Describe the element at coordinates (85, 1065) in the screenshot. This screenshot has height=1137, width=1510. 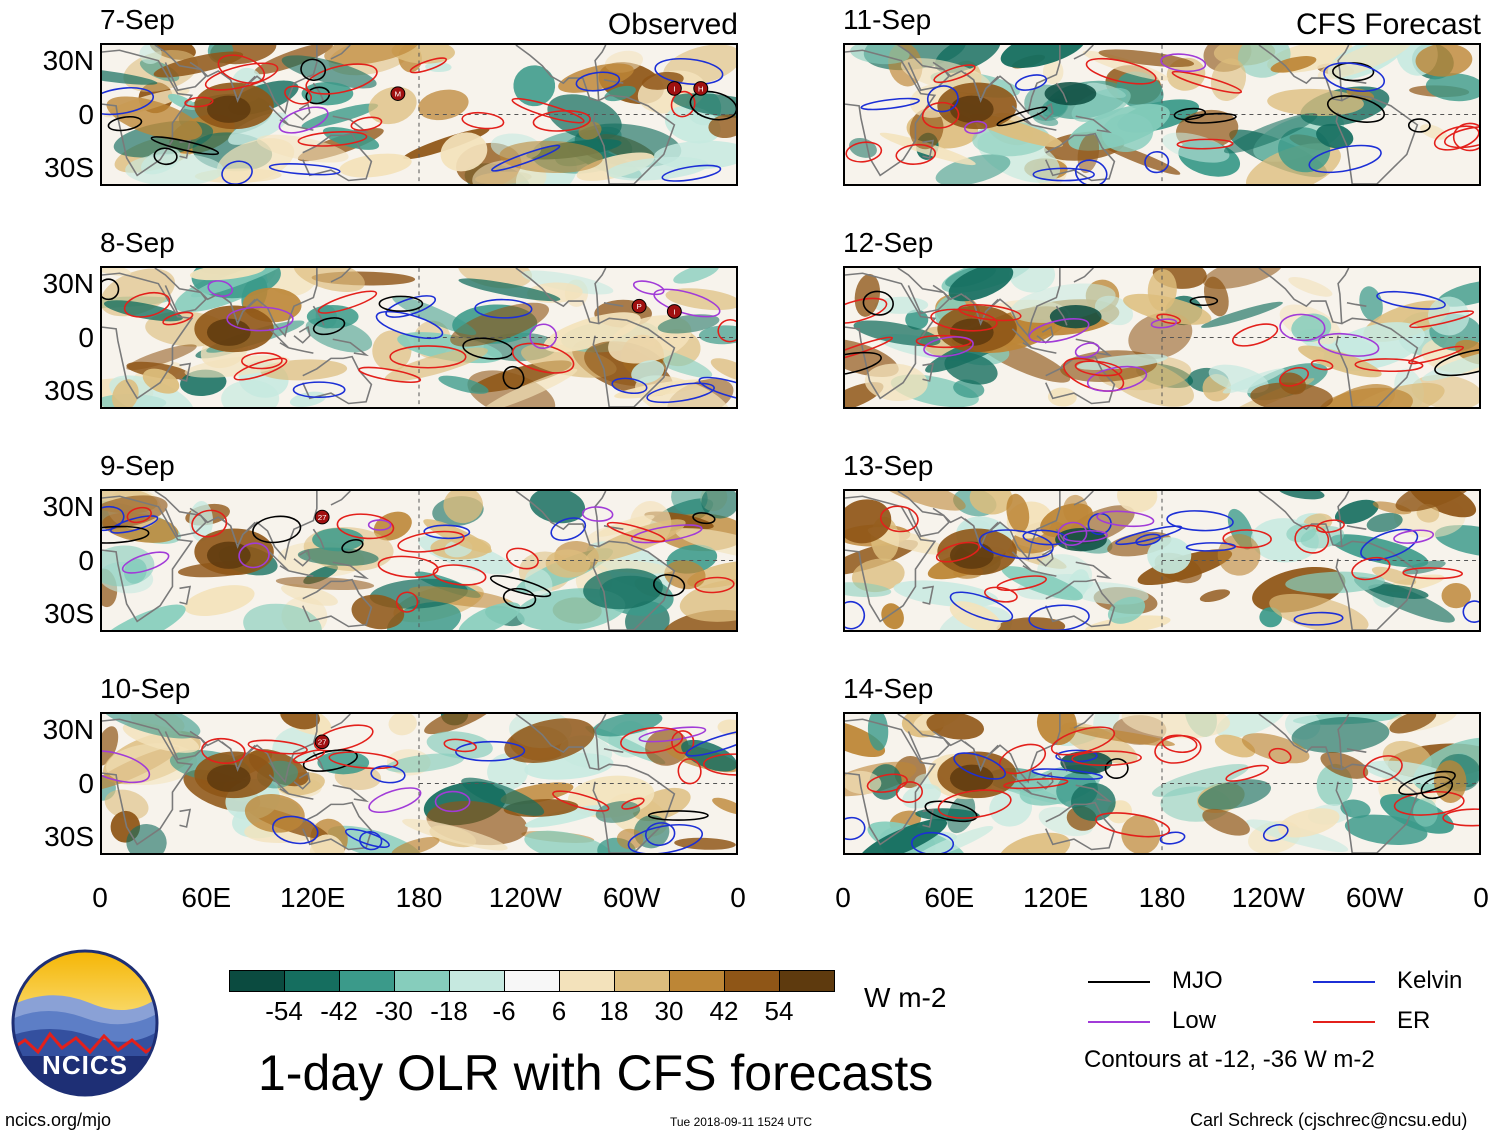
I see `logo-text: NCICS` at that location.